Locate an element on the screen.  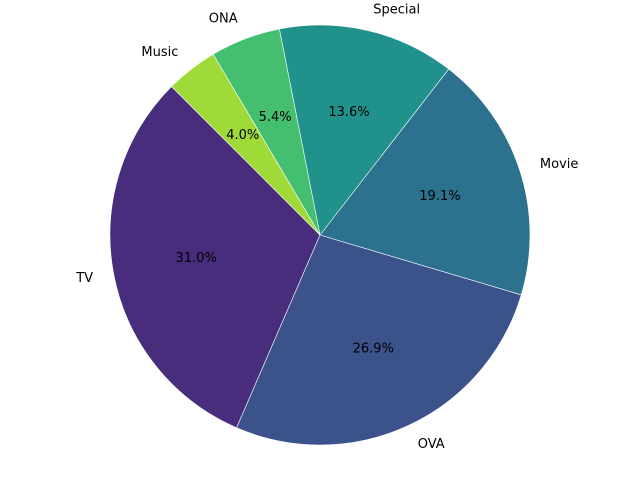
percentage-label-ova: 26.9% is located at coordinates (373, 349).